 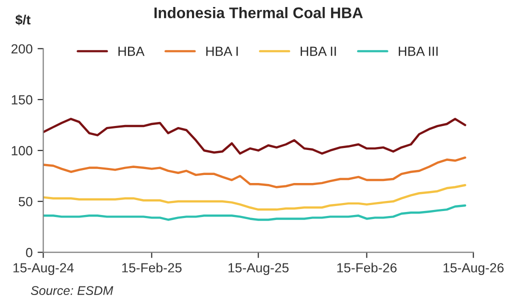 I want to click on x-tick-label: 15-Feb-26, so click(x=367, y=267).